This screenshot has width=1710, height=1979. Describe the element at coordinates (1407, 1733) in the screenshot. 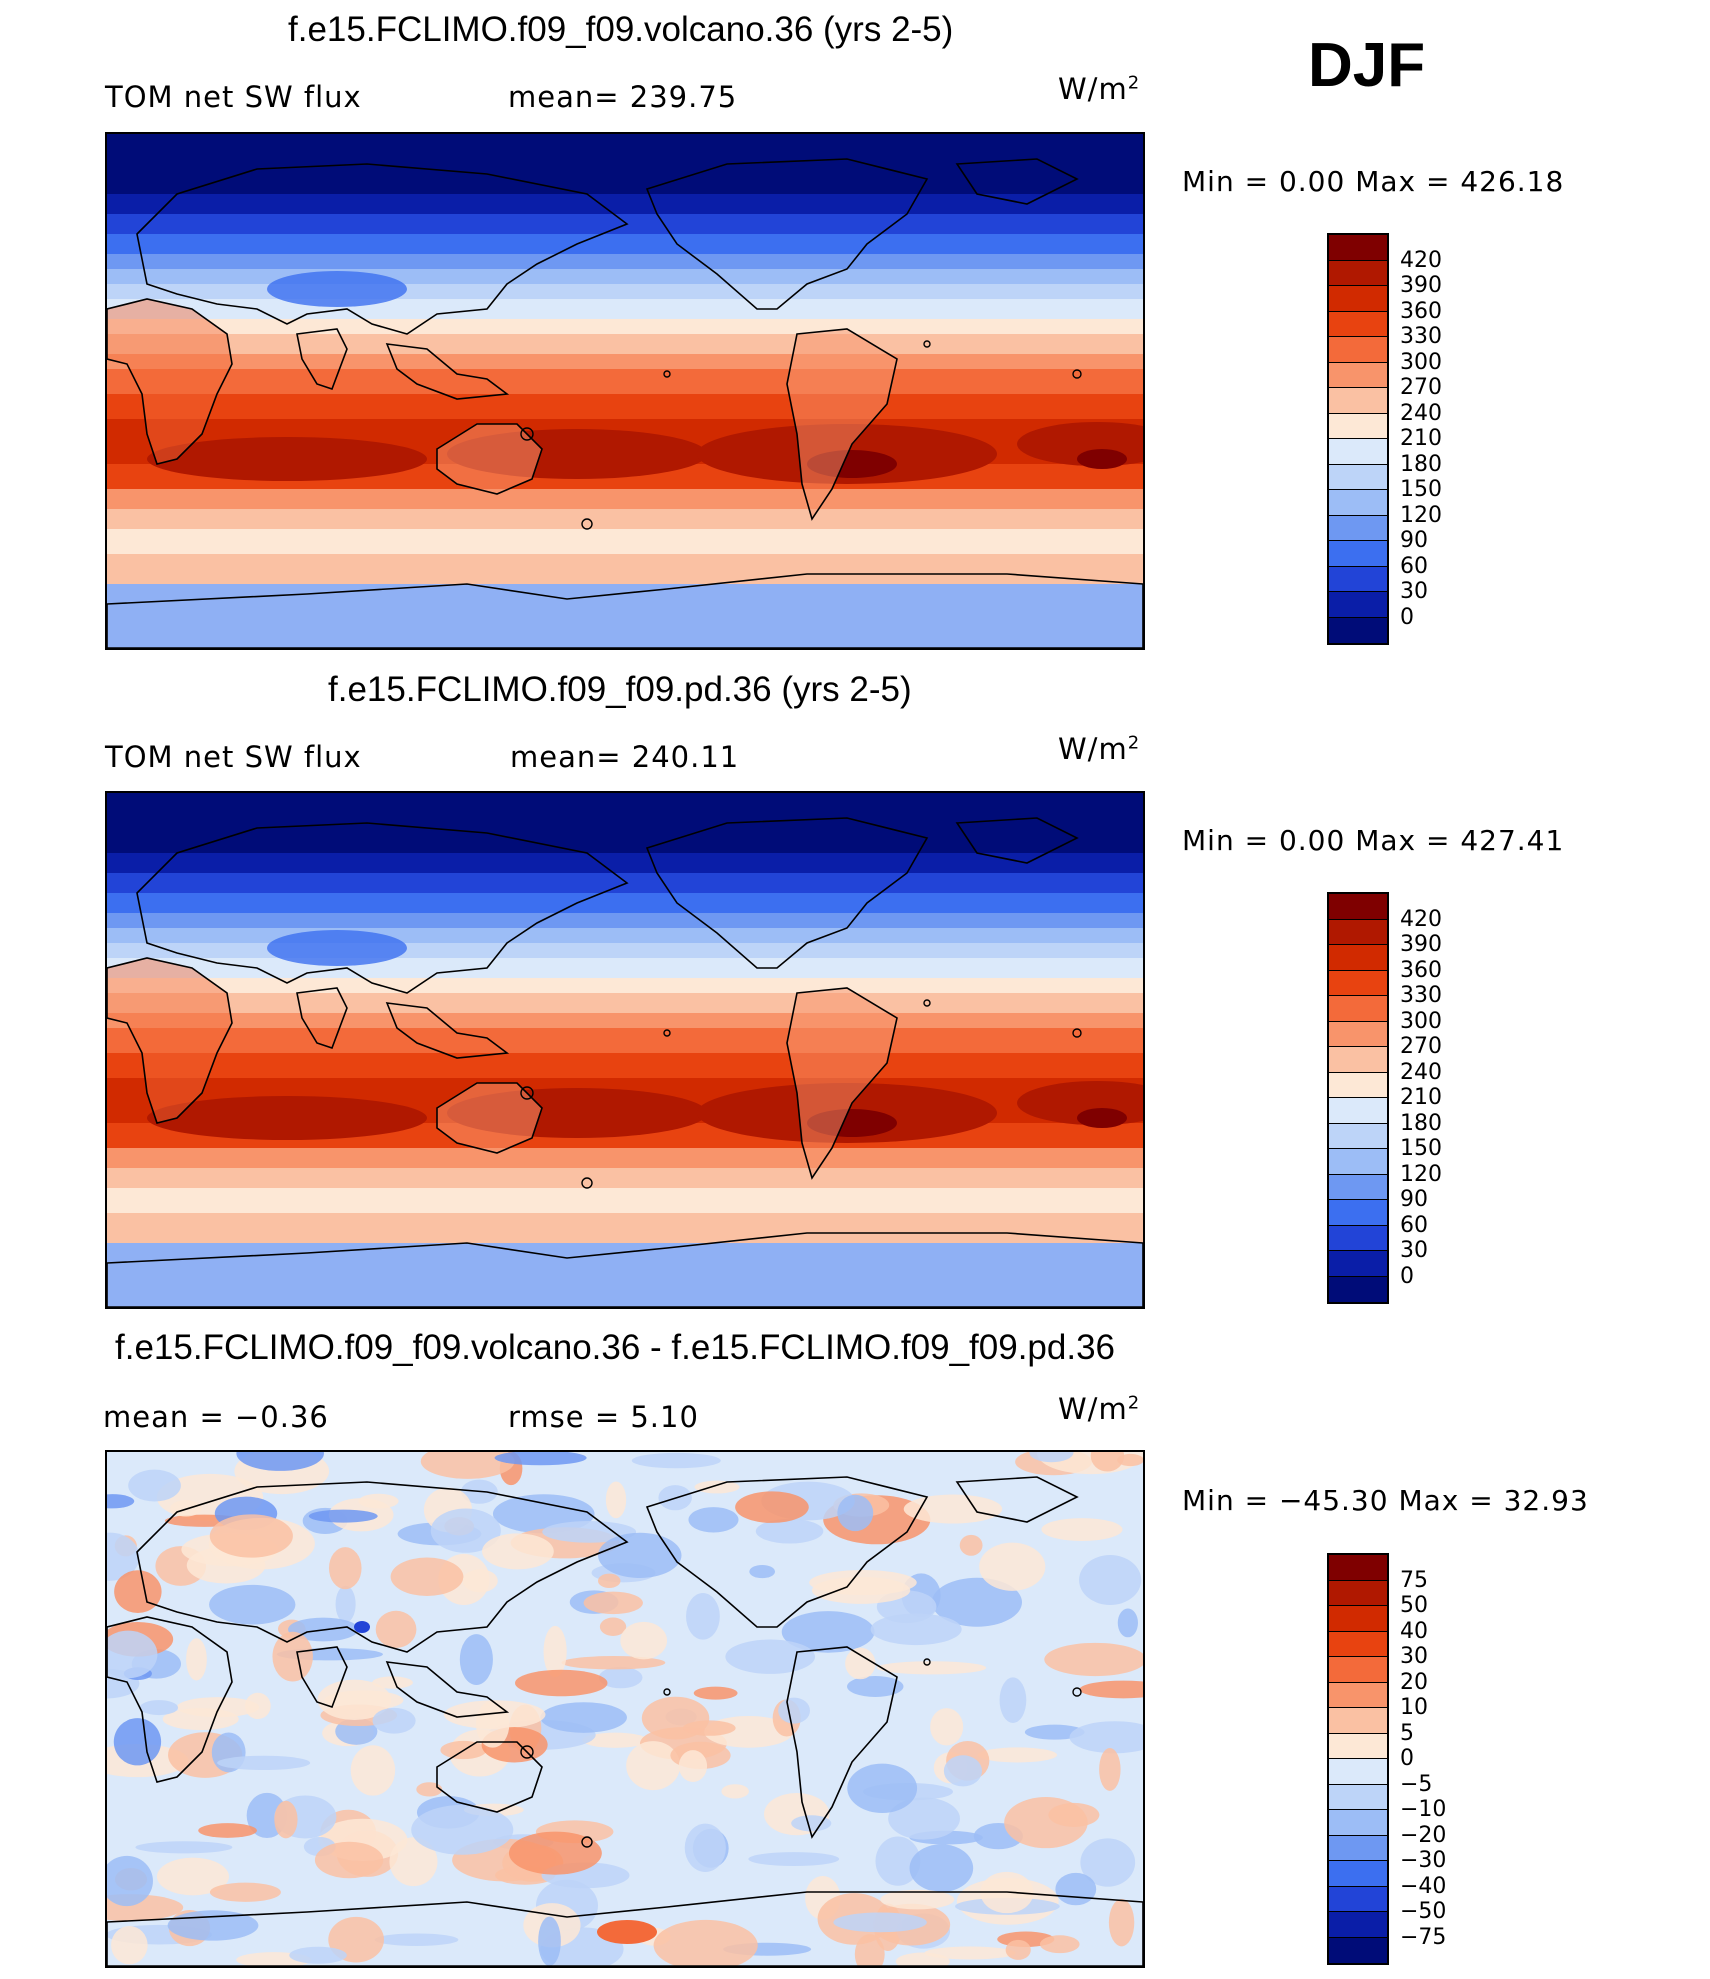

I see `colorbar-tick-label: 5` at that location.